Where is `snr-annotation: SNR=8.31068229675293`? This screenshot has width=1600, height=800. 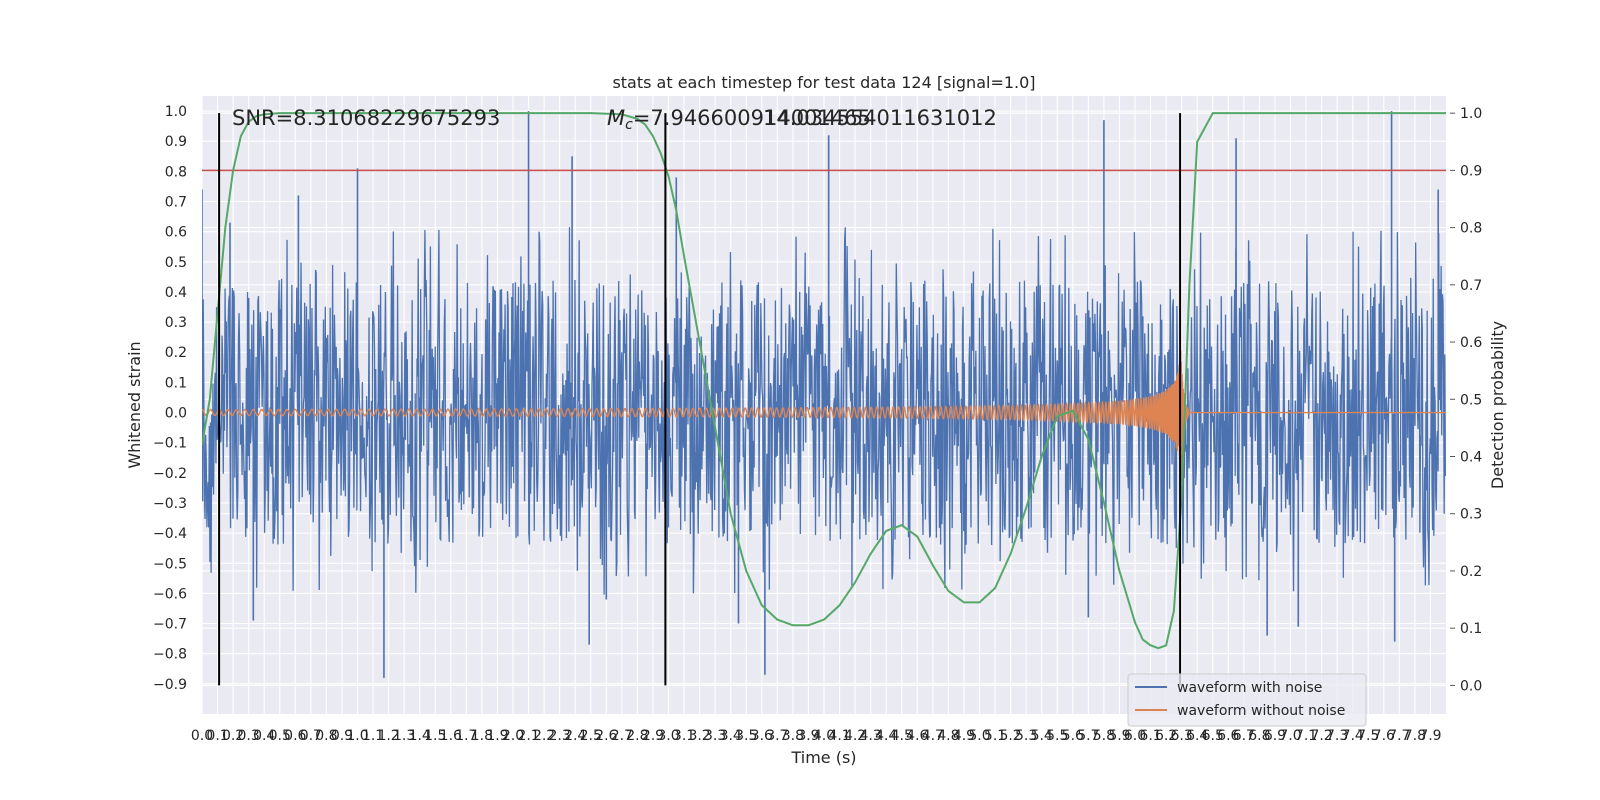
snr-annotation: SNR=8.31068229675293 is located at coordinates (366, 118).